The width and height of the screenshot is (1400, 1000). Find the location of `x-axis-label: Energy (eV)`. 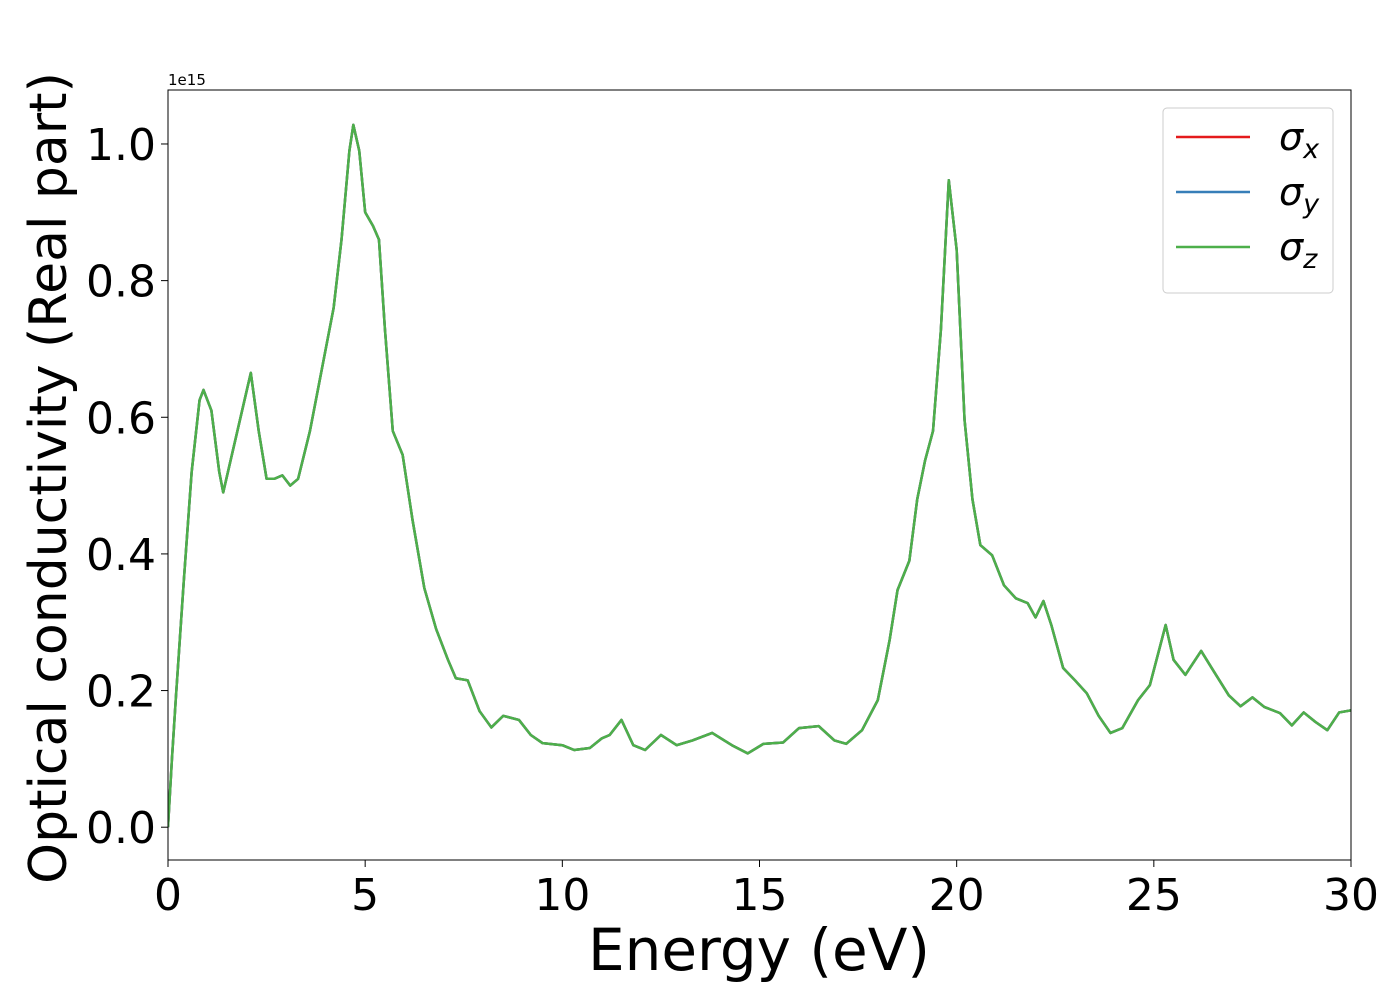

x-axis-label: Energy (eV) is located at coordinates (759, 950).